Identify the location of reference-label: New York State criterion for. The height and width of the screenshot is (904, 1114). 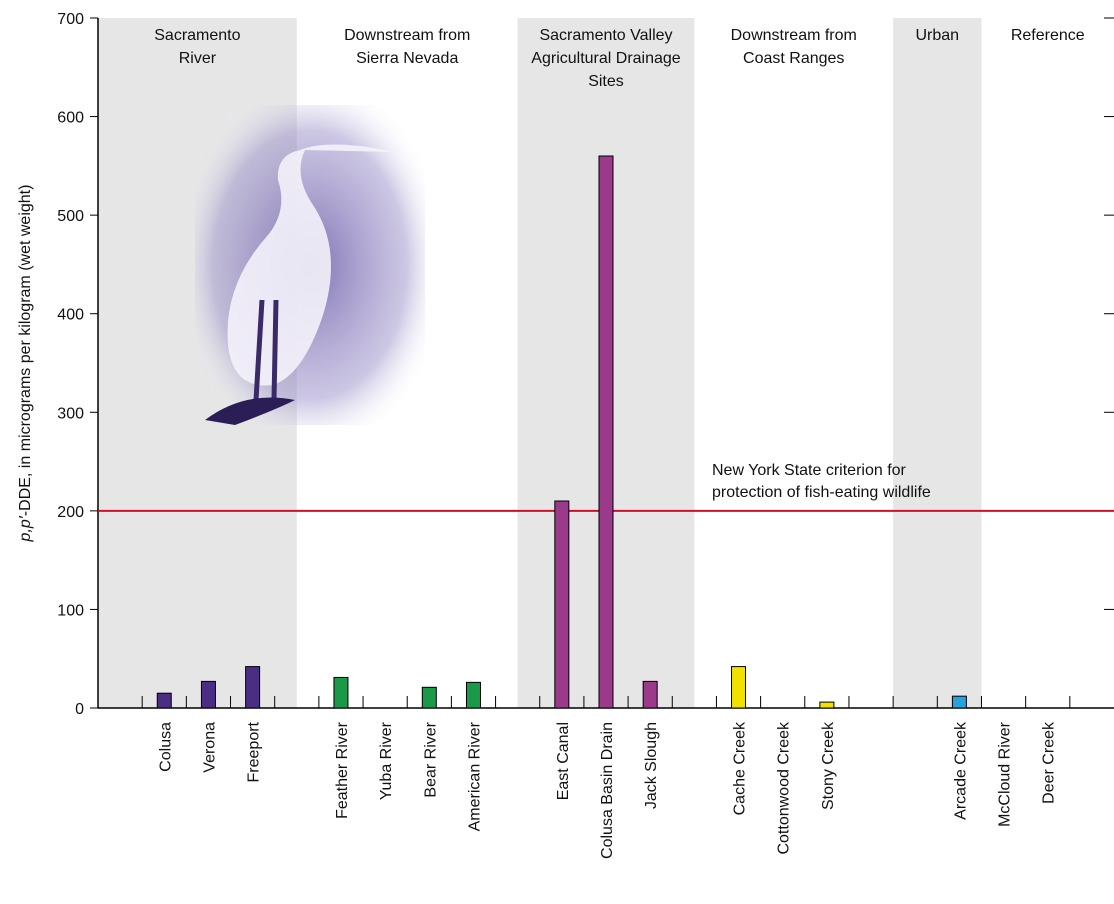
(809, 470).